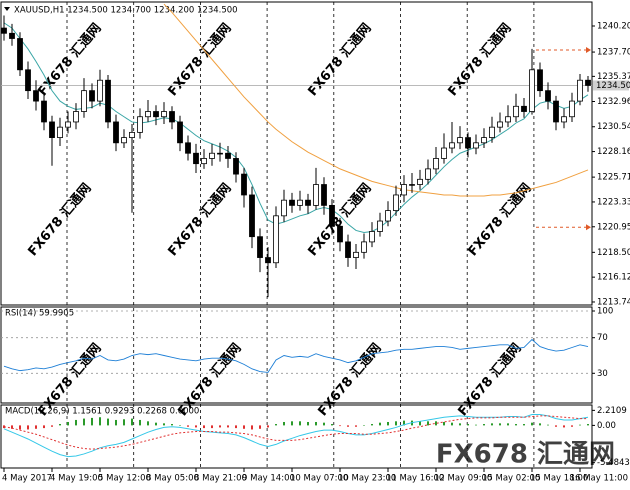 This screenshot has height=490, width=630. I want to click on x-tick-label: 4 May 2017, so click(27, 479).